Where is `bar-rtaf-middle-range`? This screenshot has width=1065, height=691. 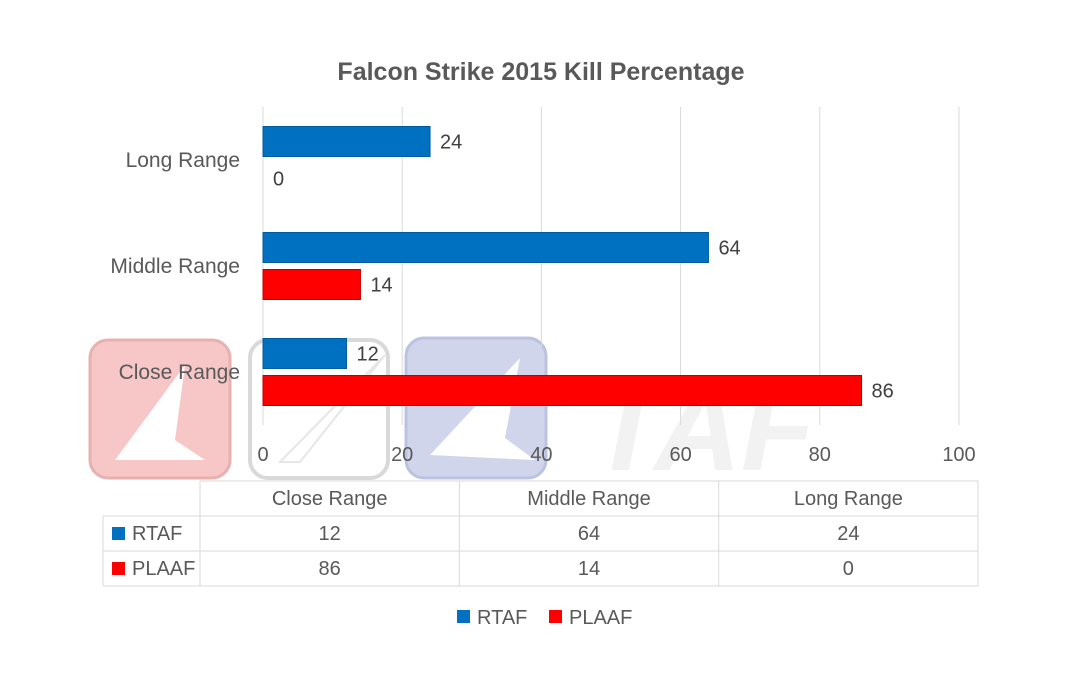
bar-rtaf-middle-range is located at coordinates (485, 247).